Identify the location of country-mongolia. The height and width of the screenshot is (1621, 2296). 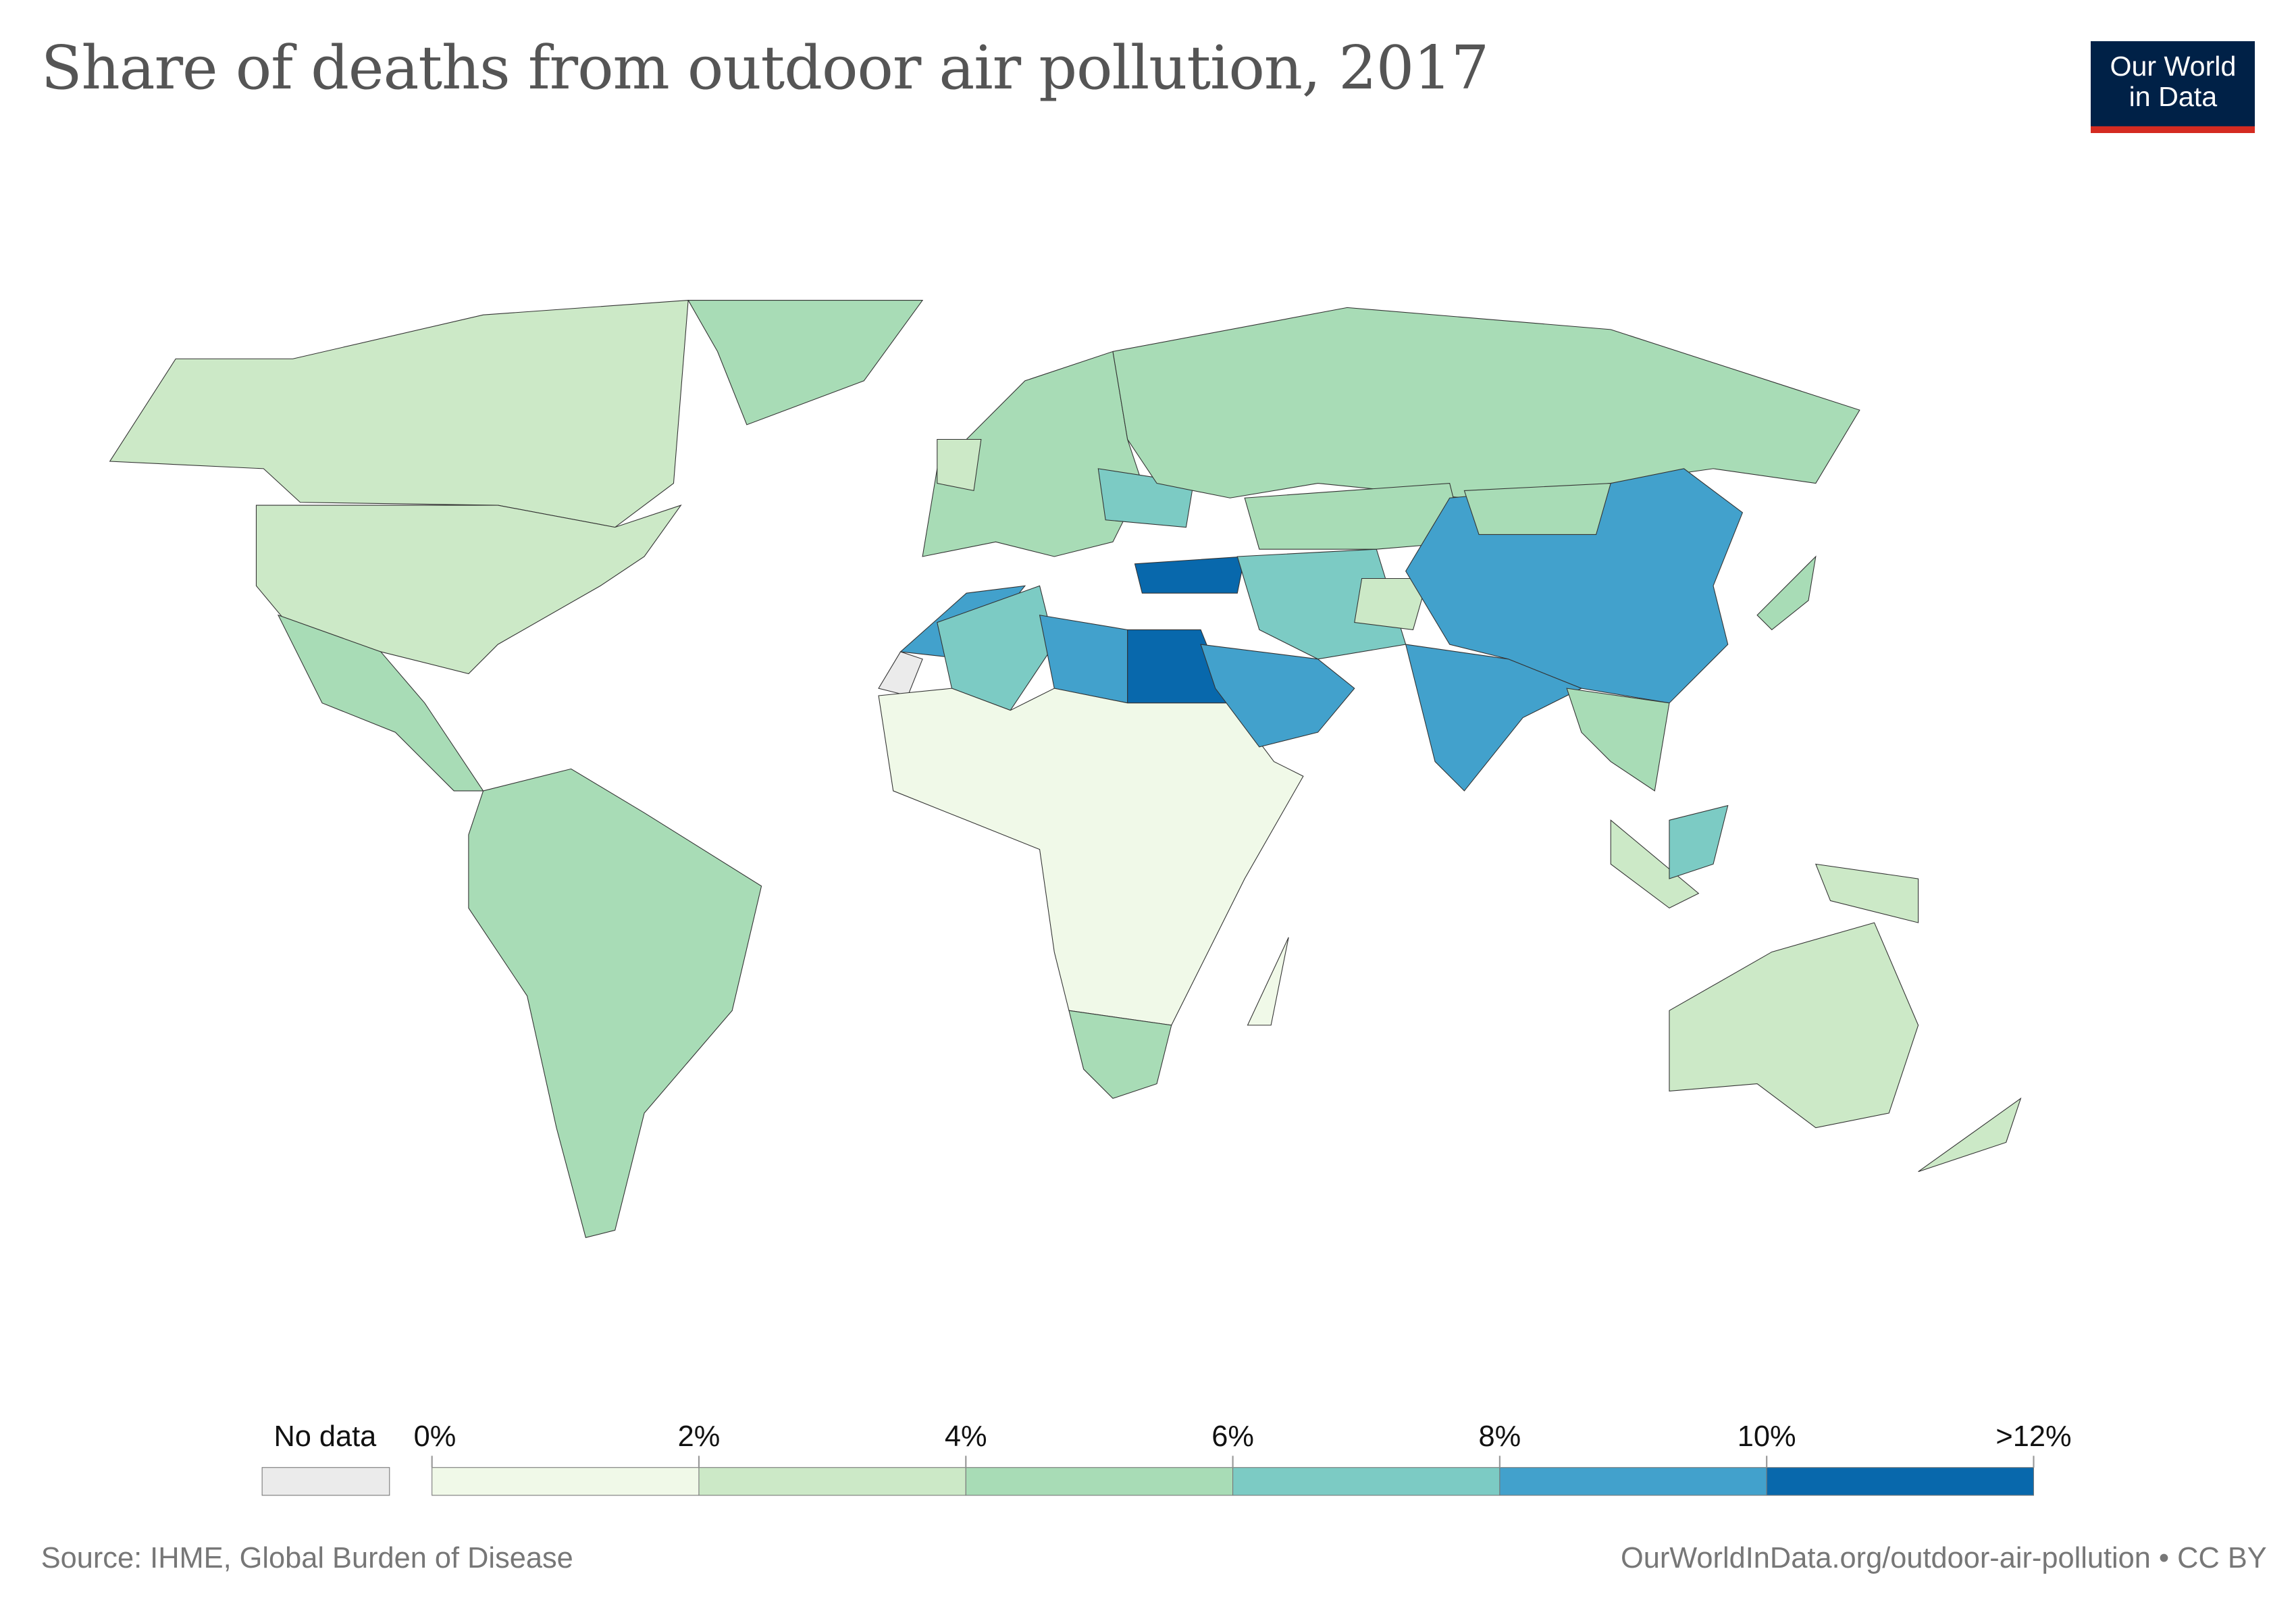
(1537, 509).